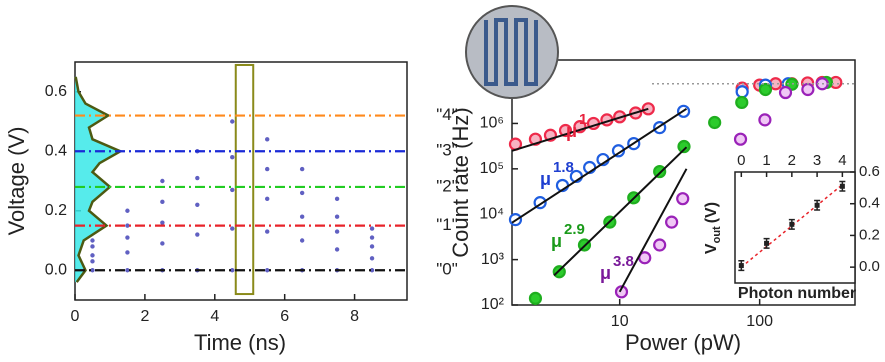 The width and height of the screenshot is (885, 362). What do you see at coordinates (56, 210) in the screenshot?
I see `y-tick-label: 0.2` at bounding box center [56, 210].